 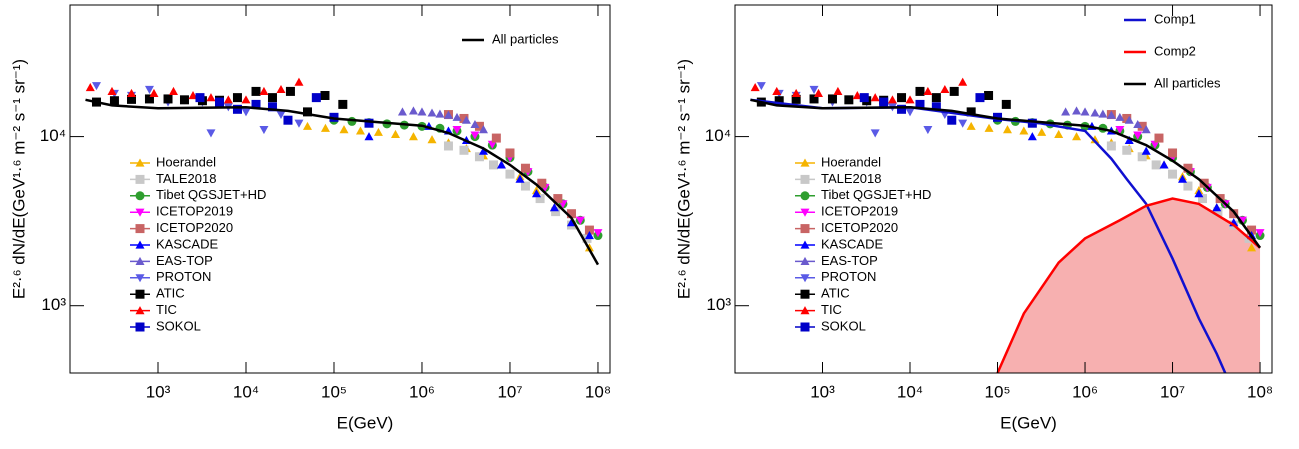 I want to click on legend-label: TALE2018, so click(x=851, y=178).